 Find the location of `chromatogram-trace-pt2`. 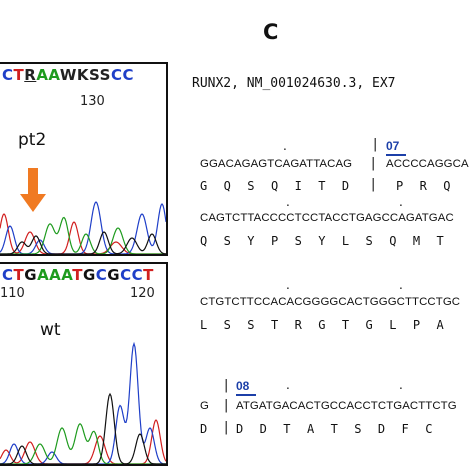

chromatogram-trace-pt2 is located at coordinates (83, 227).